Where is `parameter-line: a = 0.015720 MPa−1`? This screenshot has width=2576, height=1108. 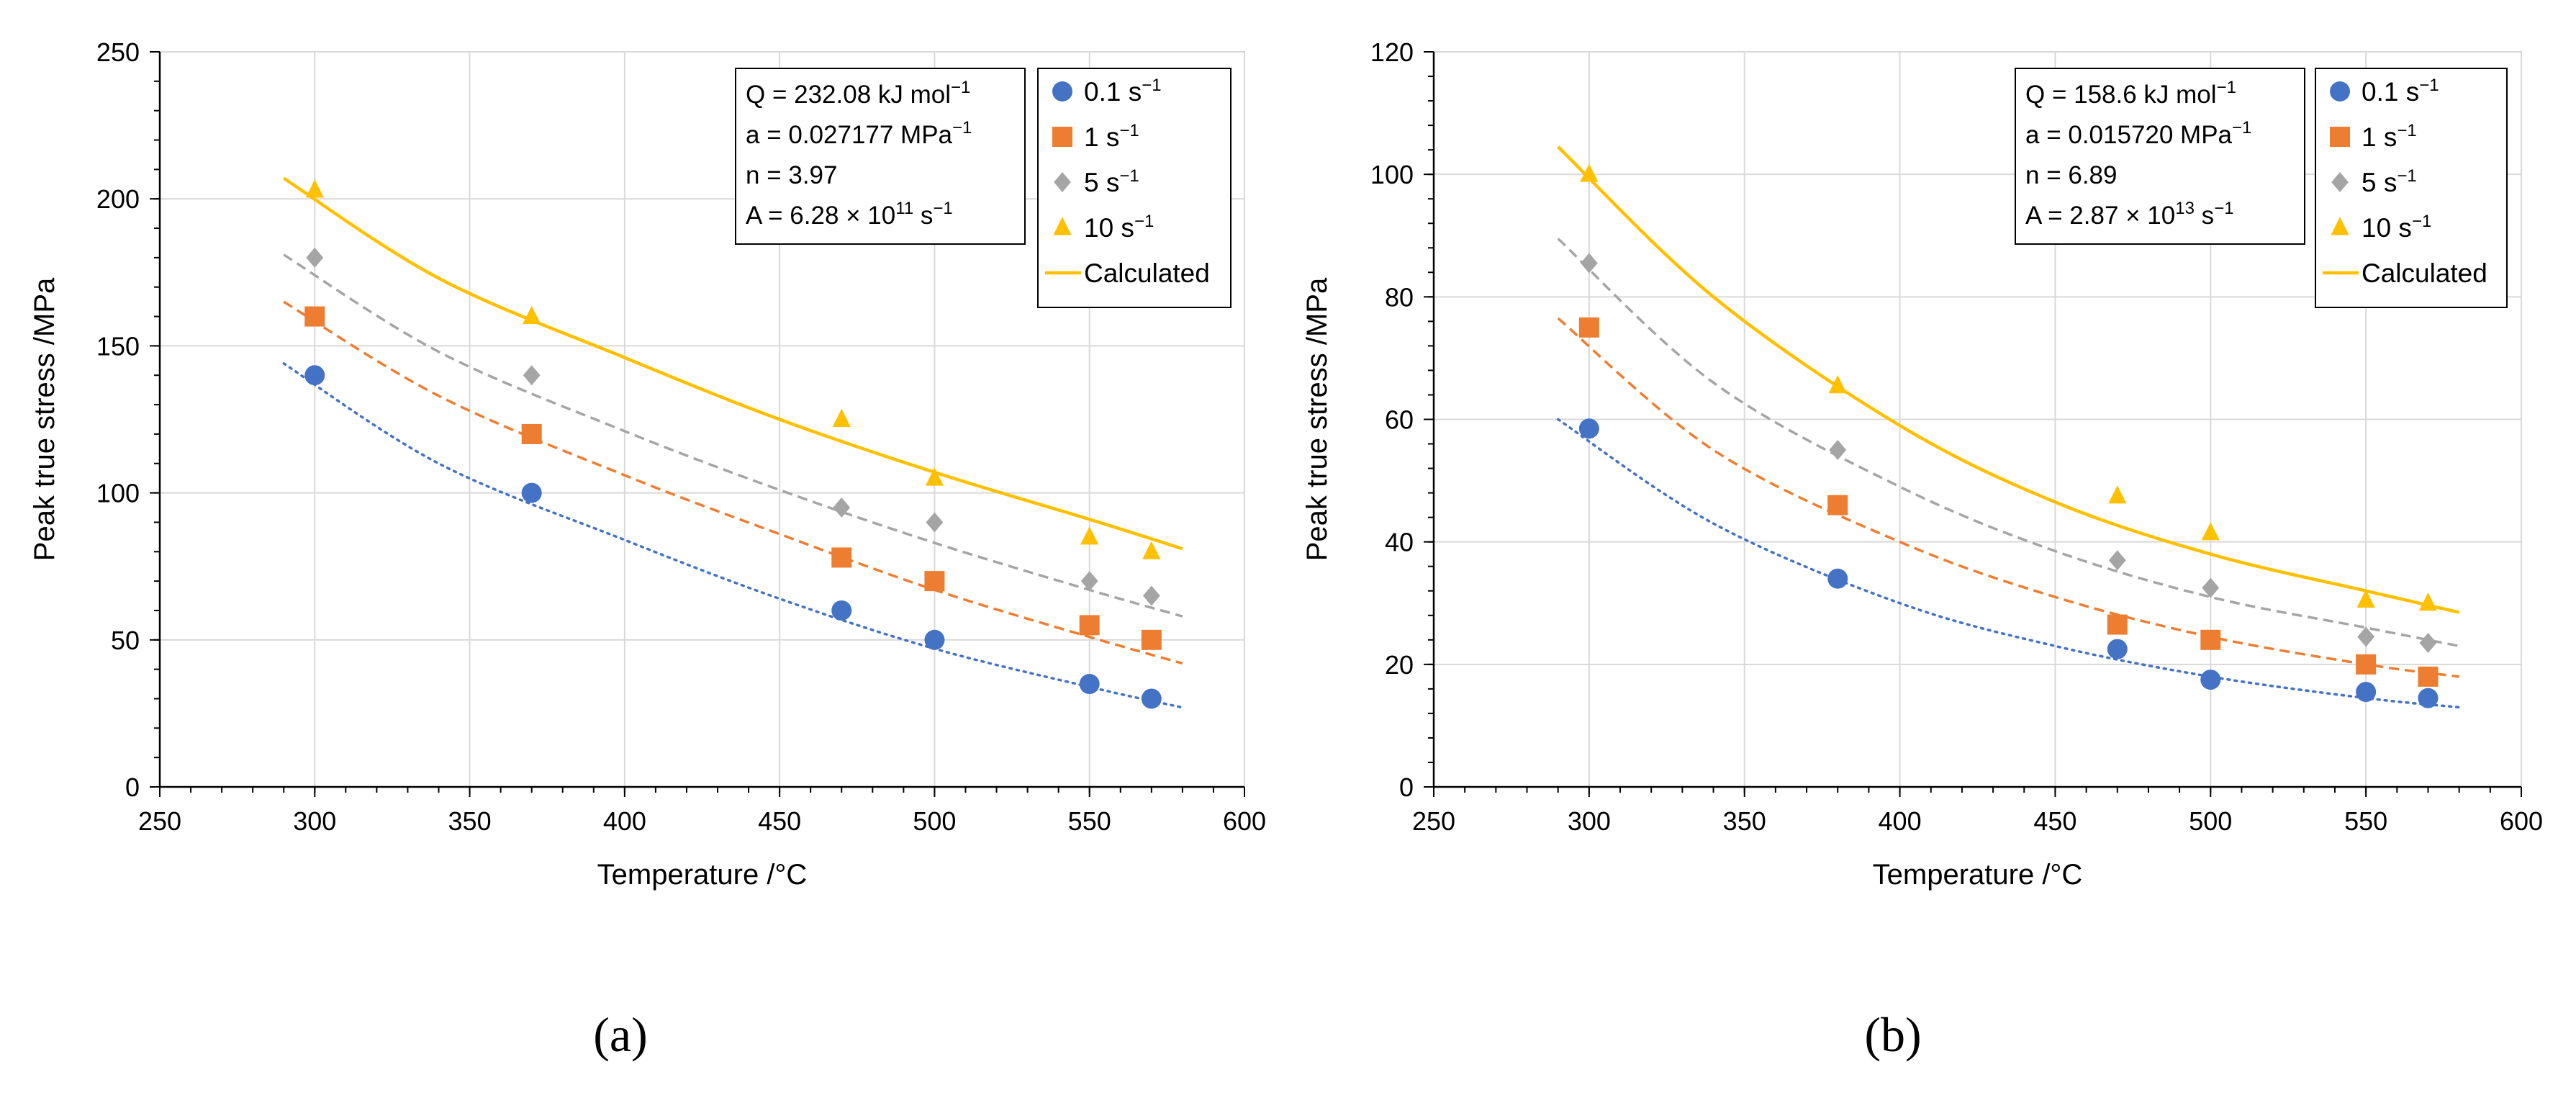 parameter-line: a = 0.015720 MPa−1 is located at coordinates (2138, 133).